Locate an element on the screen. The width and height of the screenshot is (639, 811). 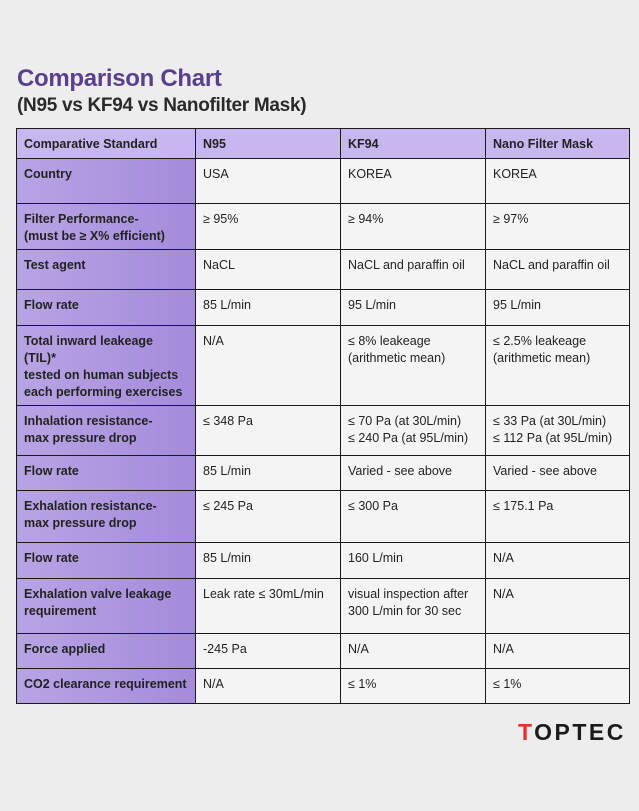
cell-text-line: ≤ 175.1 Pa is located at coordinates (523, 506).